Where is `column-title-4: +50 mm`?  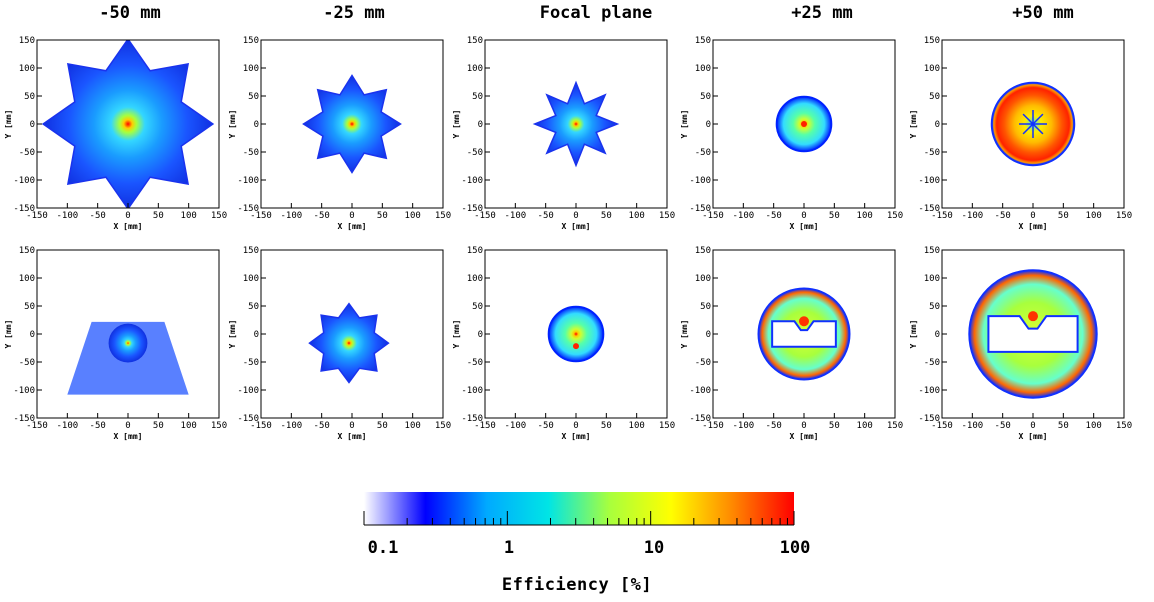
column-title-4: +50 mm is located at coordinates (1043, 13).